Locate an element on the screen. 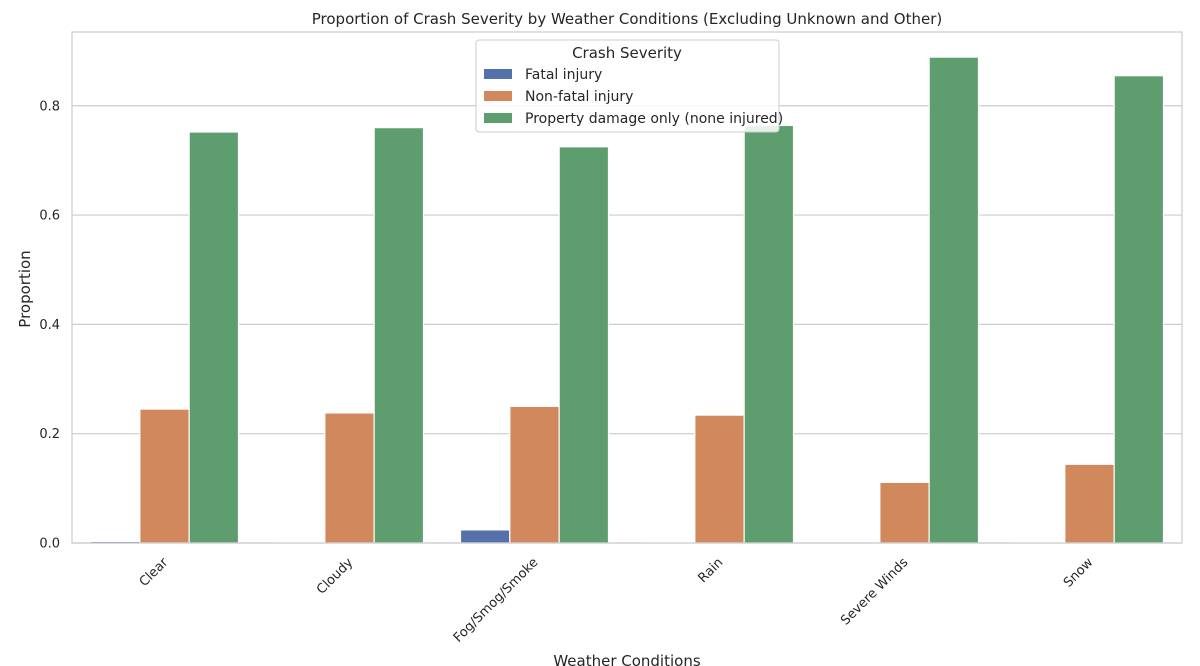 The image size is (1200, 666). y-axis-label: Proportion is located at coordinates (25, 288).